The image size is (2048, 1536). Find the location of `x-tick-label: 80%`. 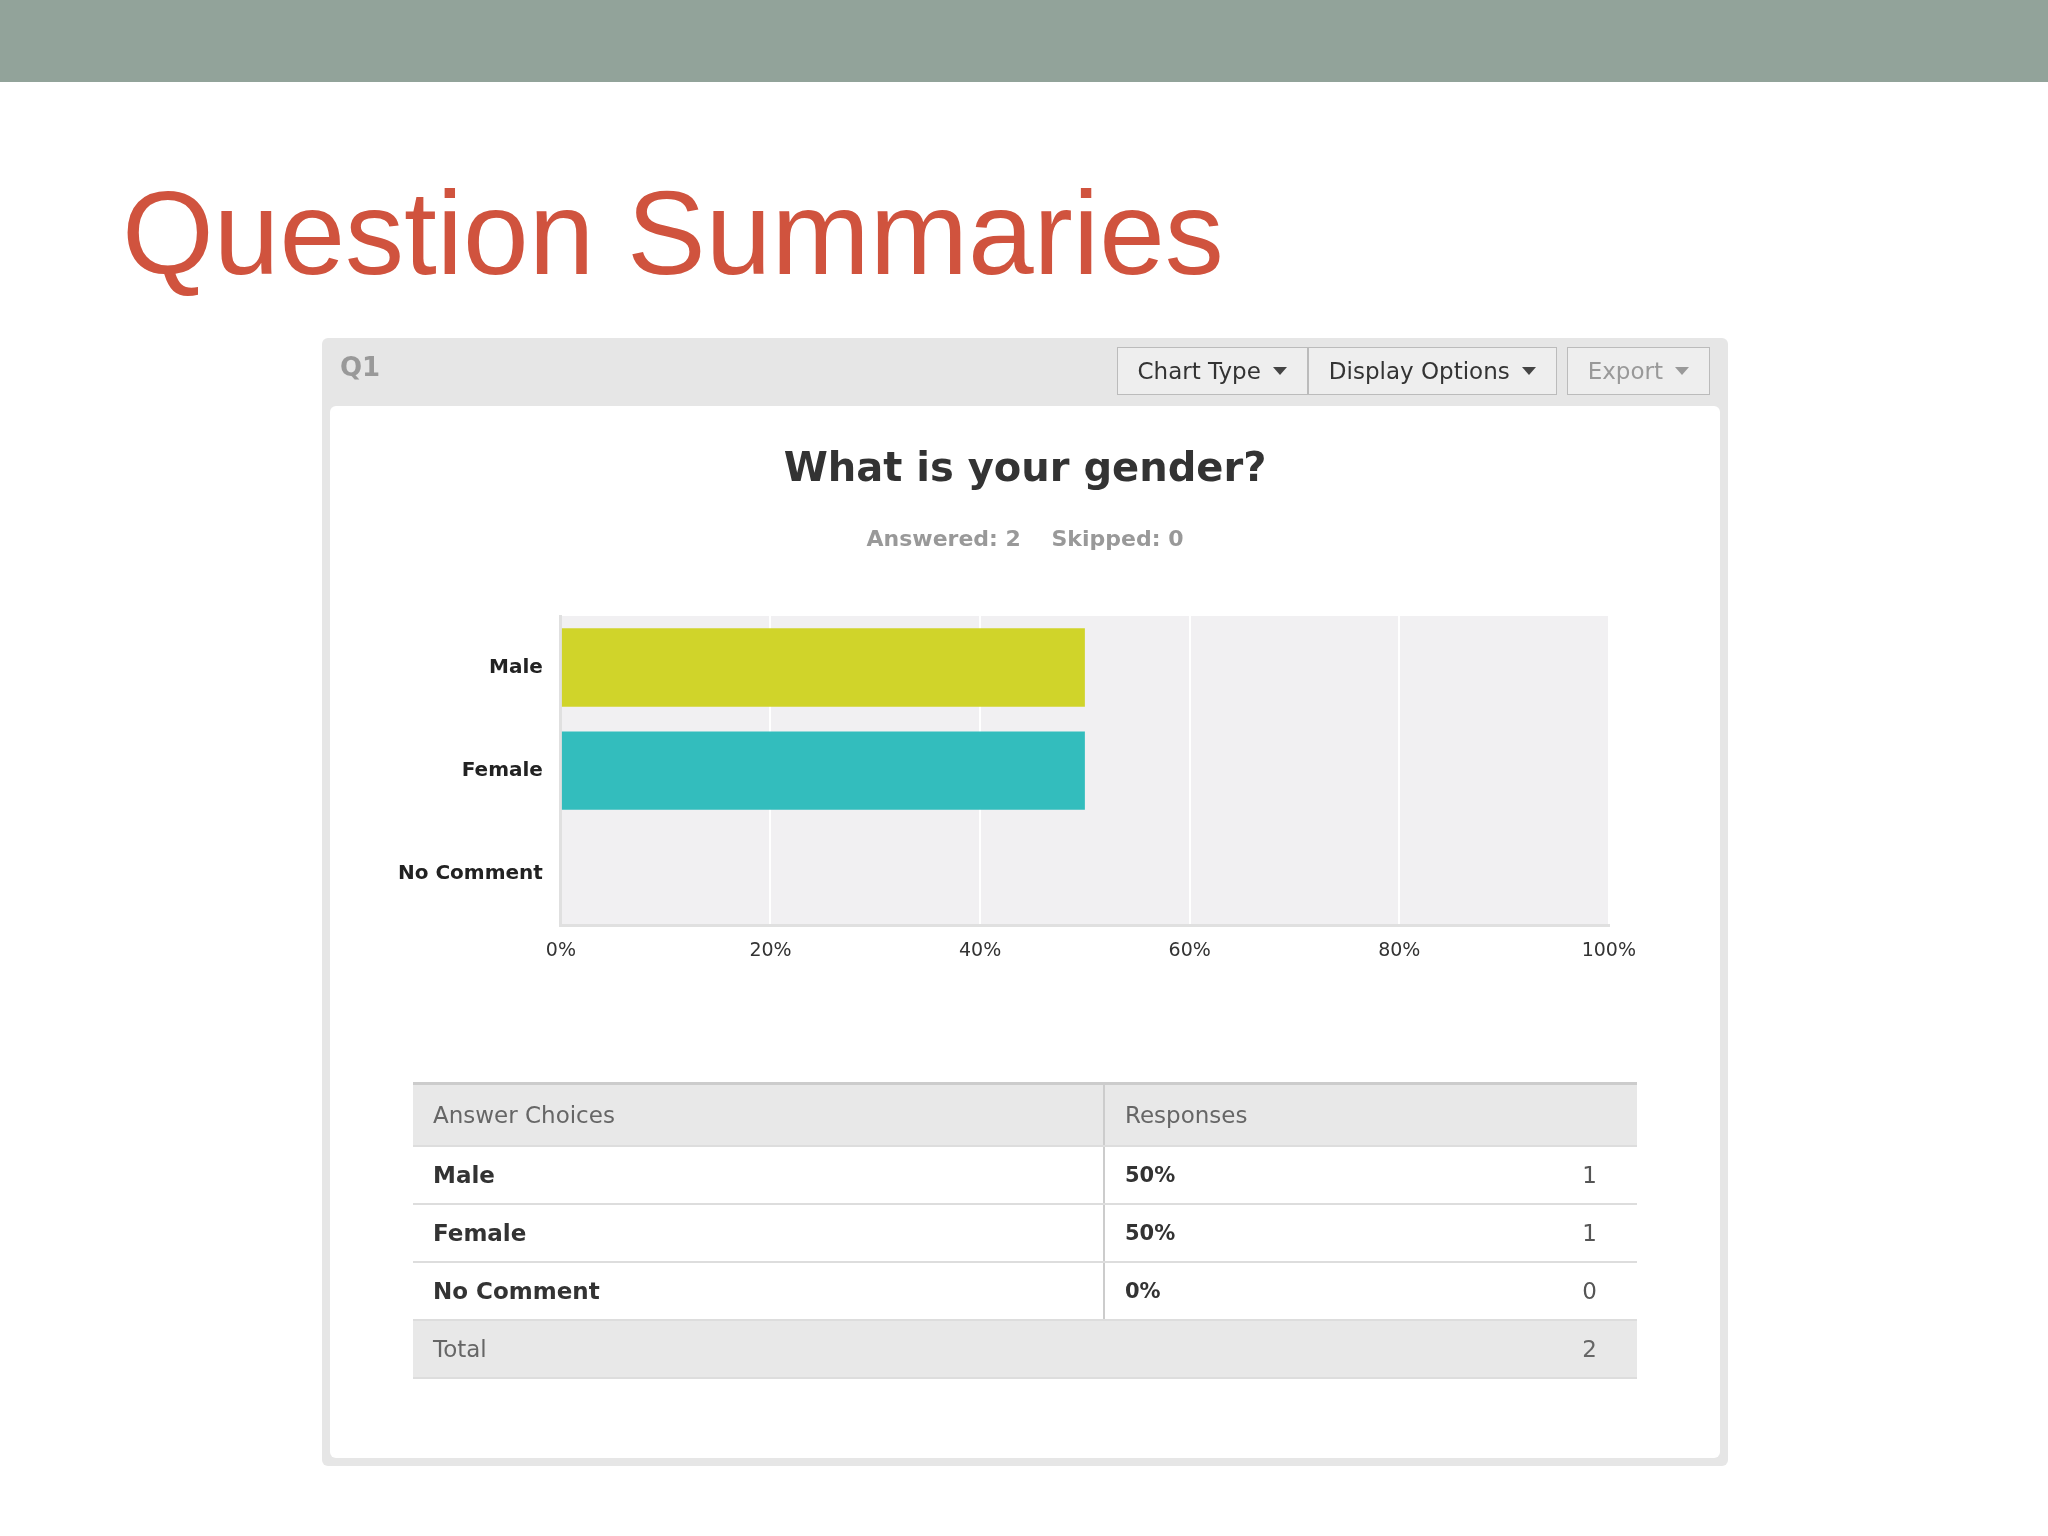

x-tick-label: 80% is located at coordinates (1399, 948).